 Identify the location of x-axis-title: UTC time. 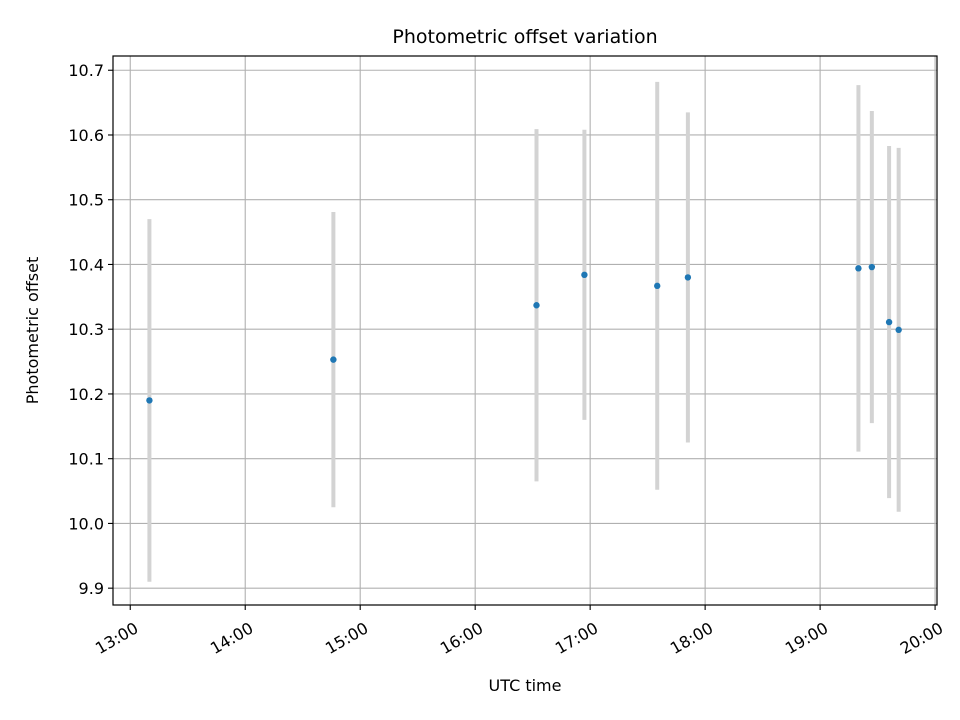
(525, 685).